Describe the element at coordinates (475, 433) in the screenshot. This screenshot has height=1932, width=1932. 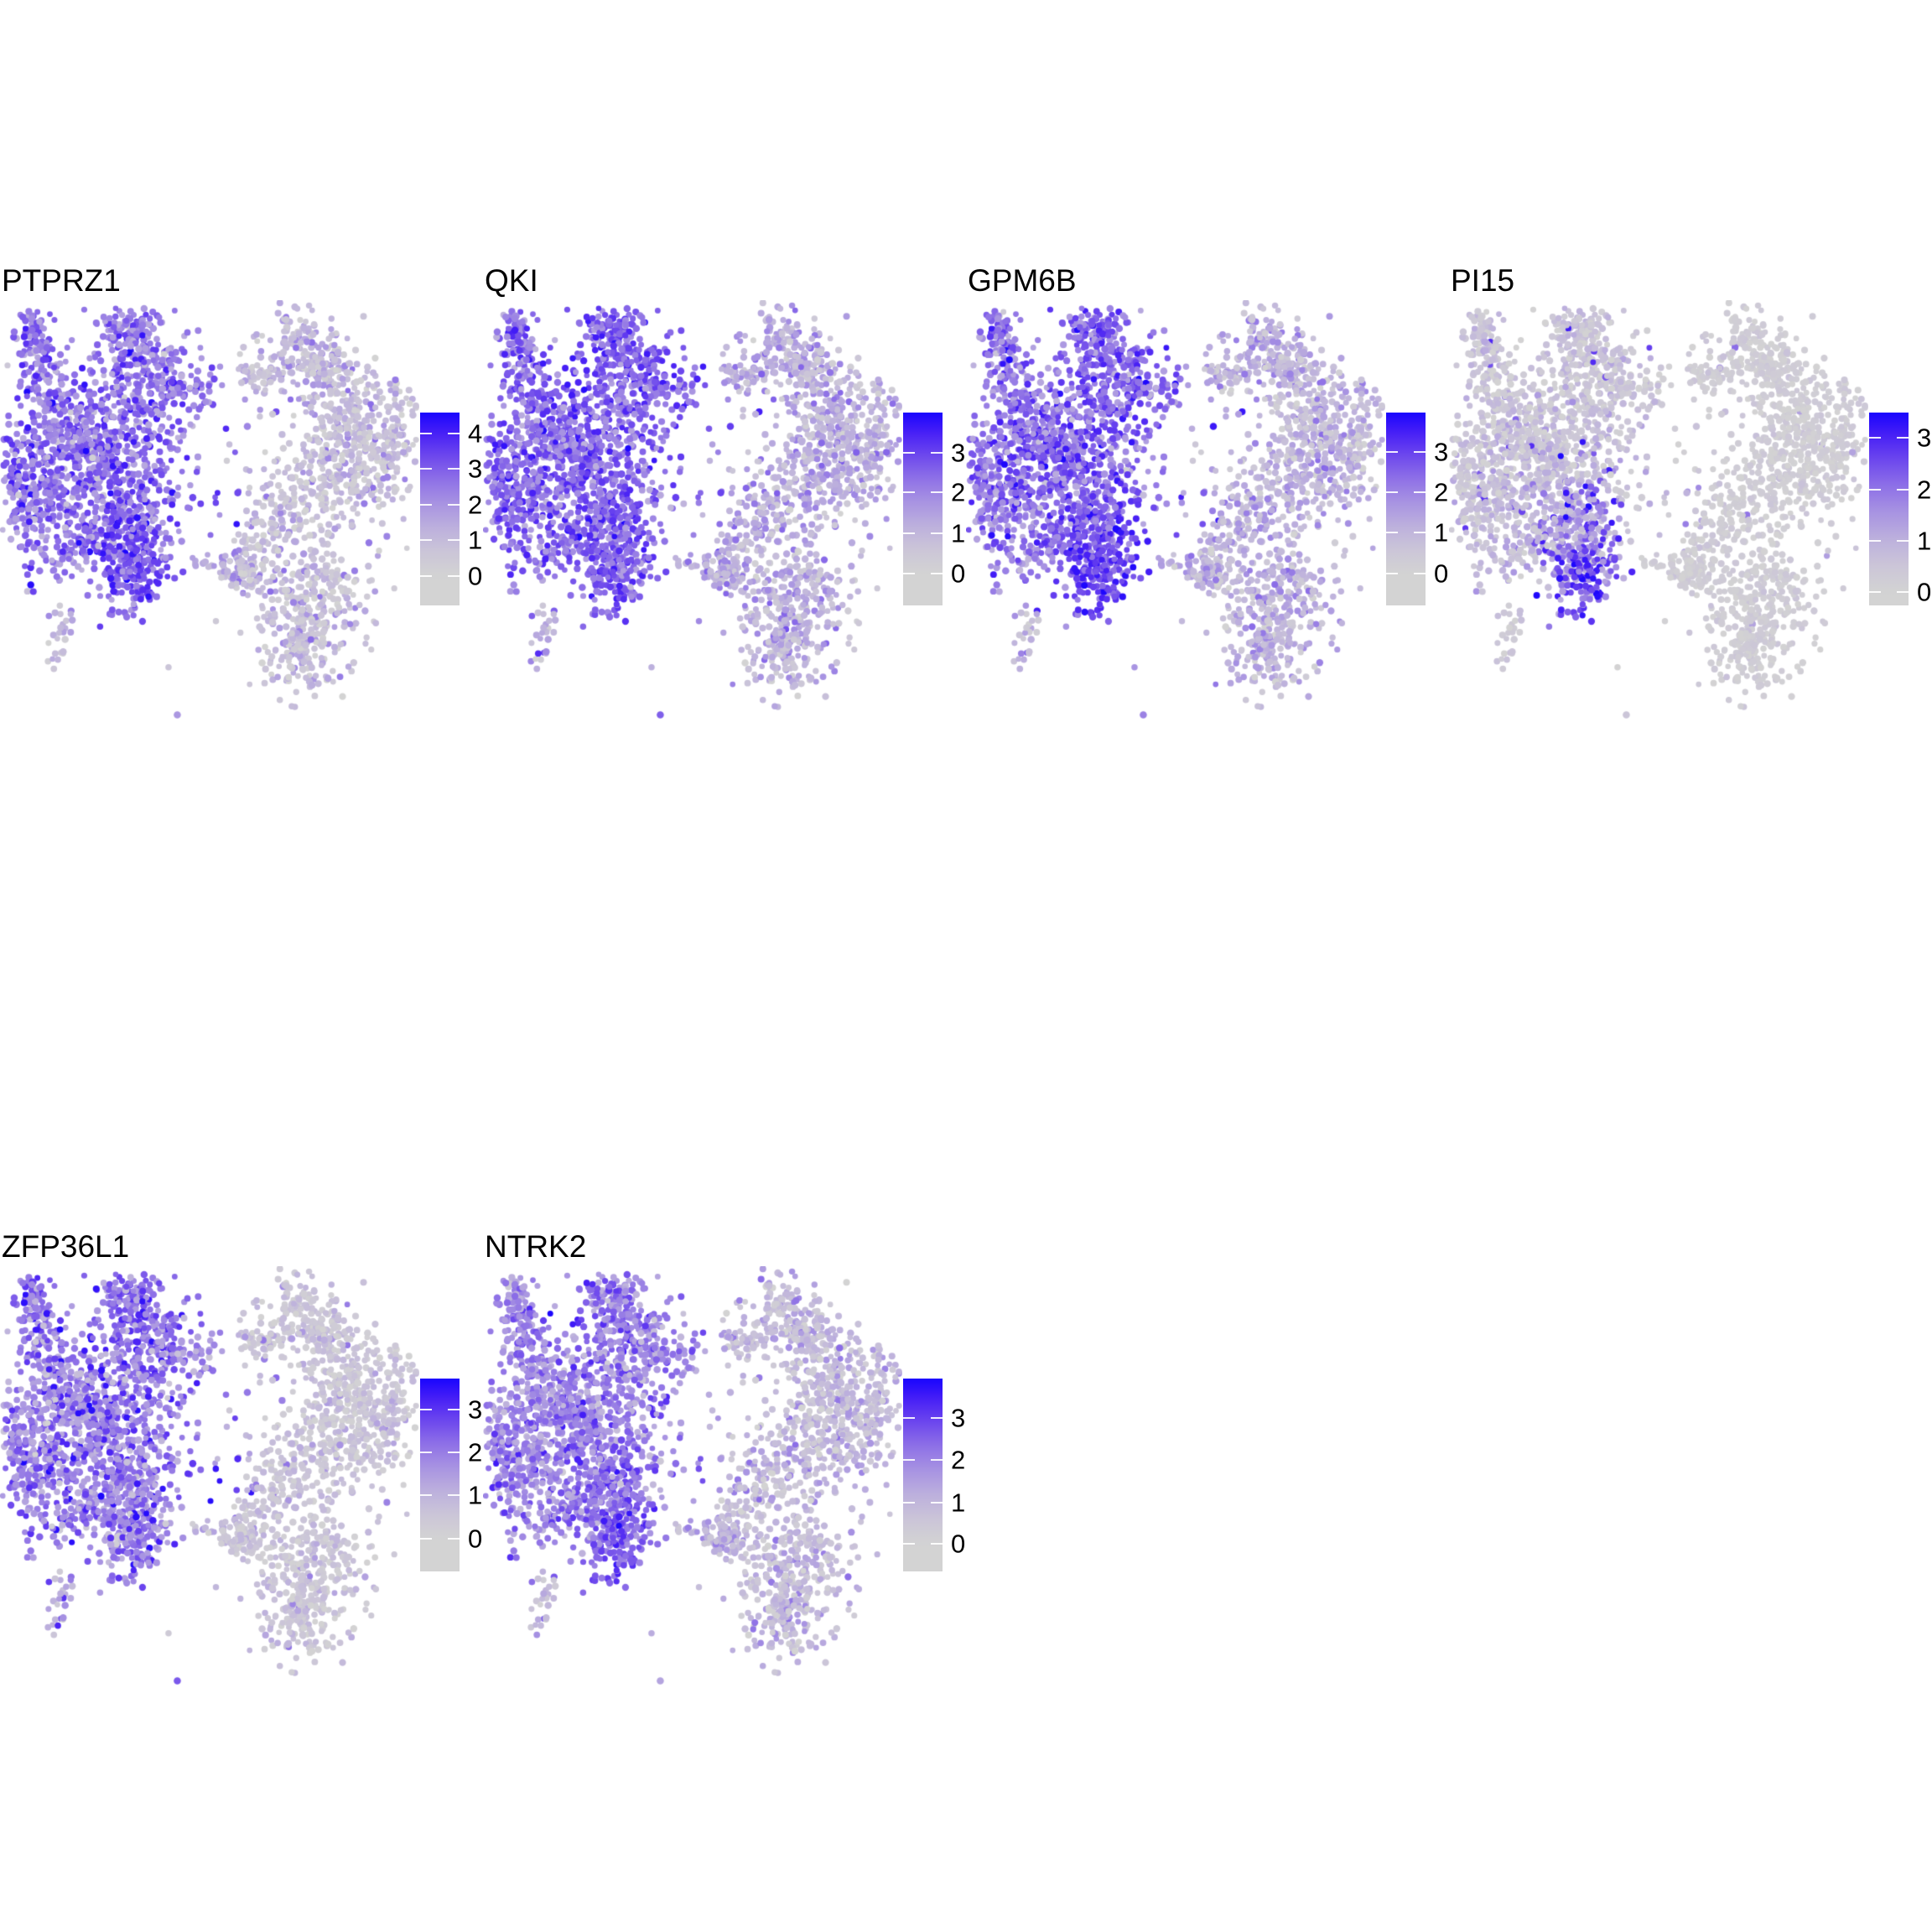
I see `colorbar-tick-label: 4` at that location.